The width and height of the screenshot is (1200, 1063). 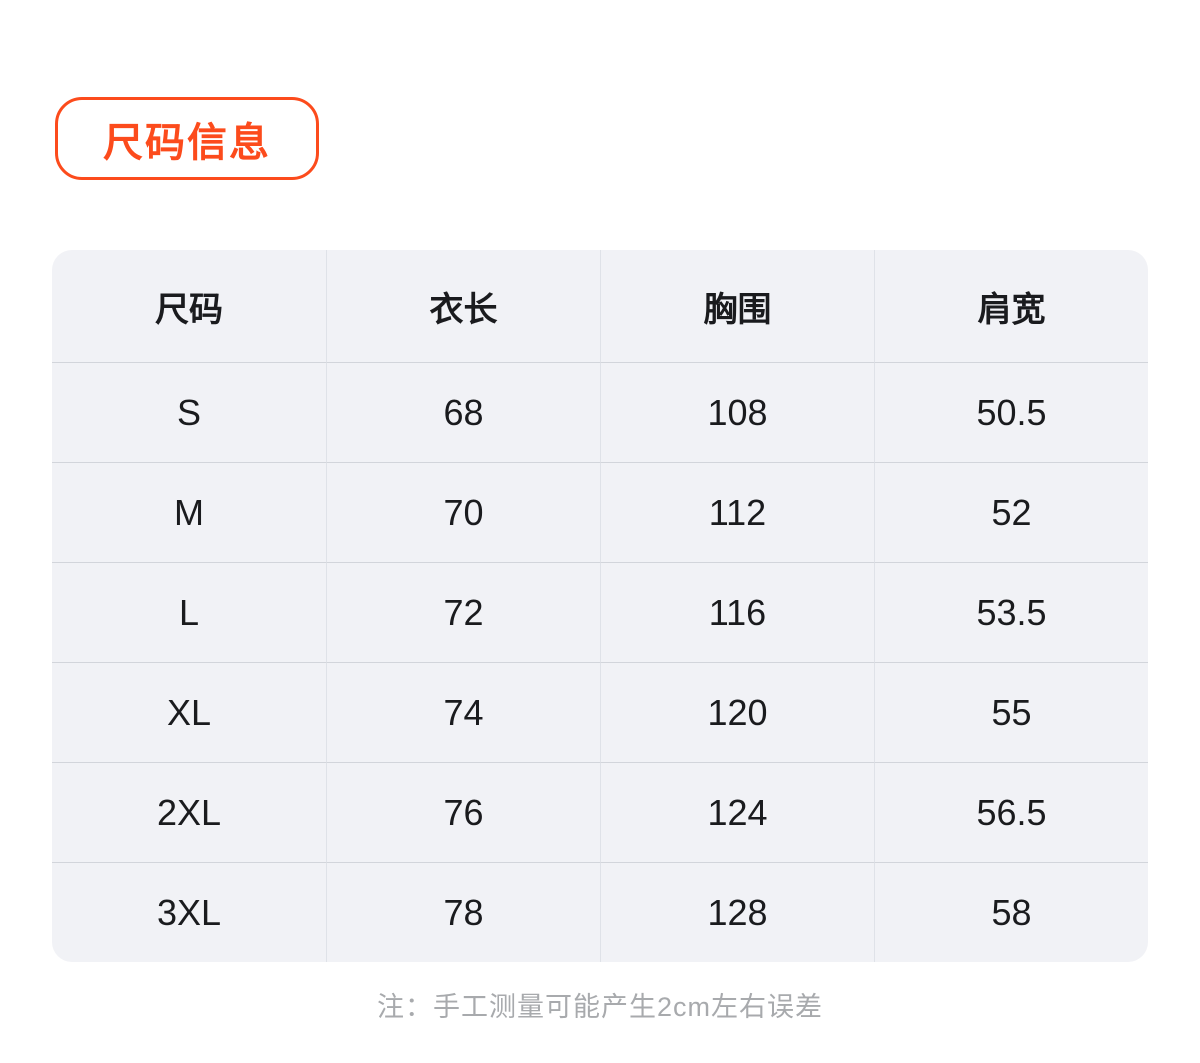 What do you see at coordinates (1011, 512) in the screenshot?
I see `size-table-cell: 52` at bounding box center [1011, 512].